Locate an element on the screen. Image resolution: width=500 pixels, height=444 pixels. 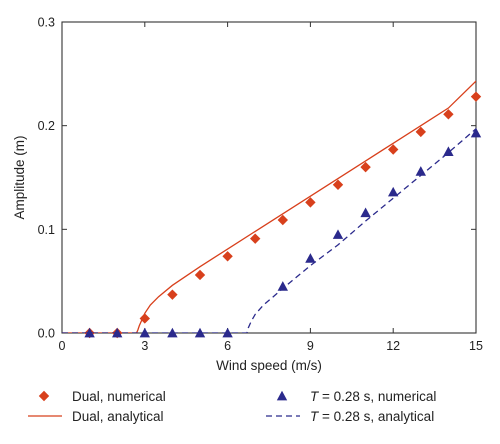
y-tick-label: 0.1 is located at coordinates (46, 230).